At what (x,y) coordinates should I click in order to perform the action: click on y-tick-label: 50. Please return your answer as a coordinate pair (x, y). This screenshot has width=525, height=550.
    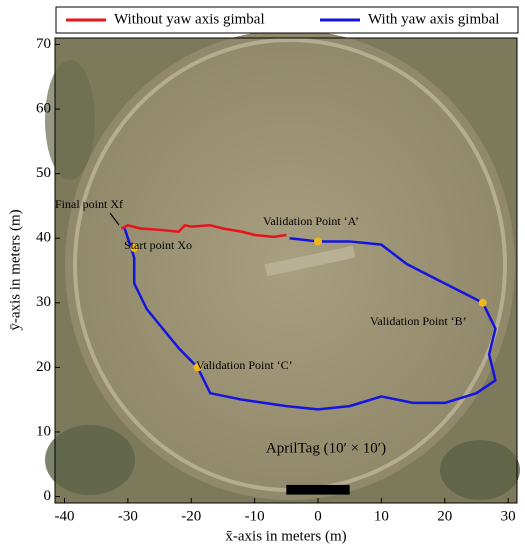
    Looking at the image, I should click on (43, 173).